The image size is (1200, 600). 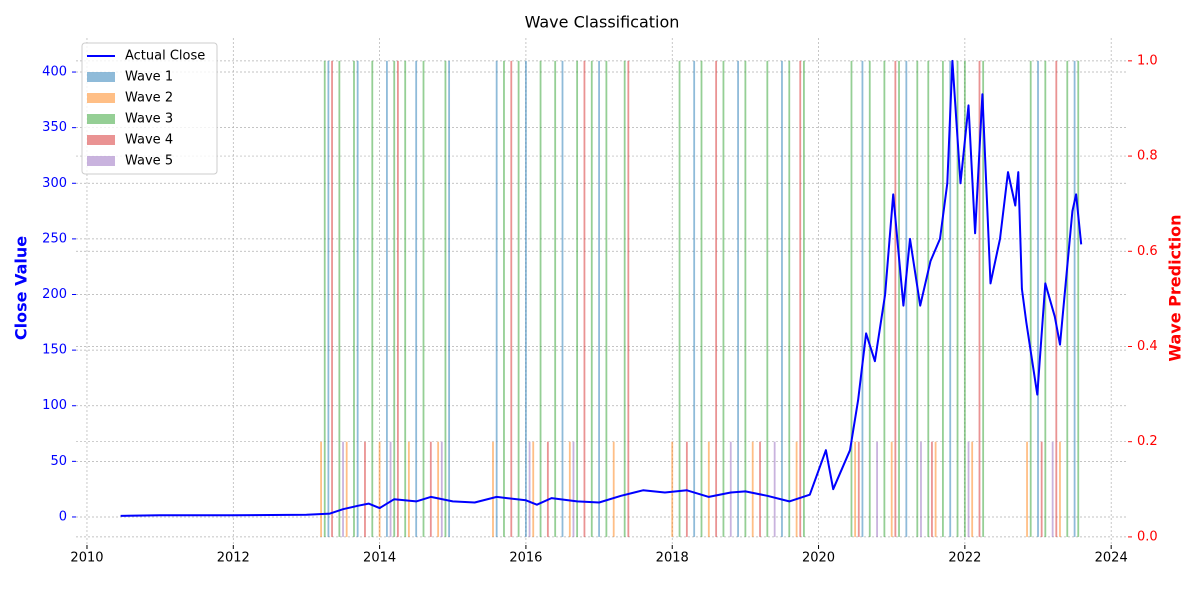 What do you see at coordinates (1111, 558) in the screenshot?
I see `x-tick-label: 2024` at bounding box center [1111, 558].